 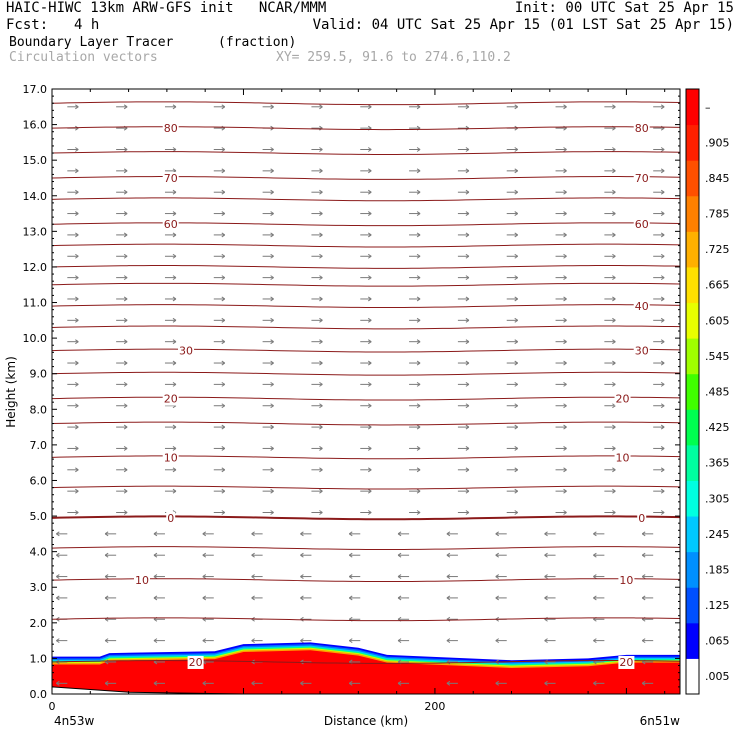 What do you see at coordinates (39, 623) in the screenshot?
I see `y-tick-label: 2.0` at bounding box center [39, 623].